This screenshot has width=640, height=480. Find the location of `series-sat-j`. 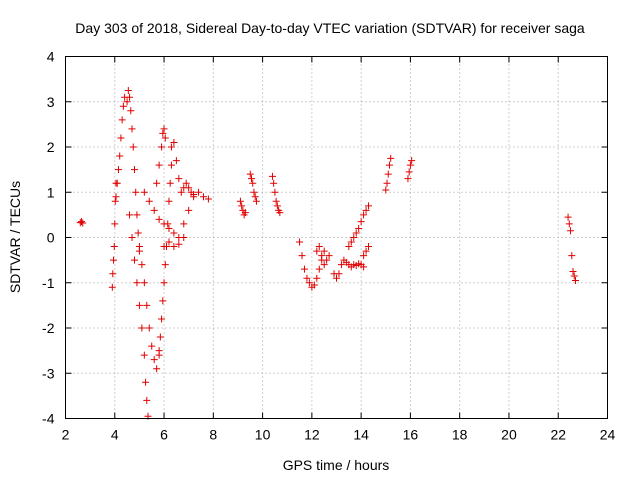

series-sat-j is located at coordinates (182, 168).